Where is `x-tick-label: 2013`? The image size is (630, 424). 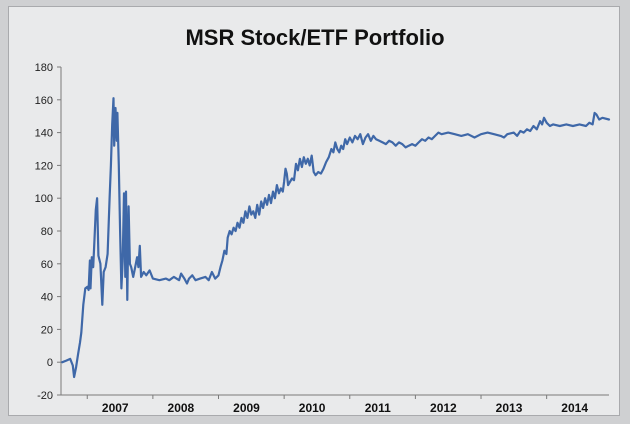
x-tick-label: 2013 is located at coordinates (509, 408).